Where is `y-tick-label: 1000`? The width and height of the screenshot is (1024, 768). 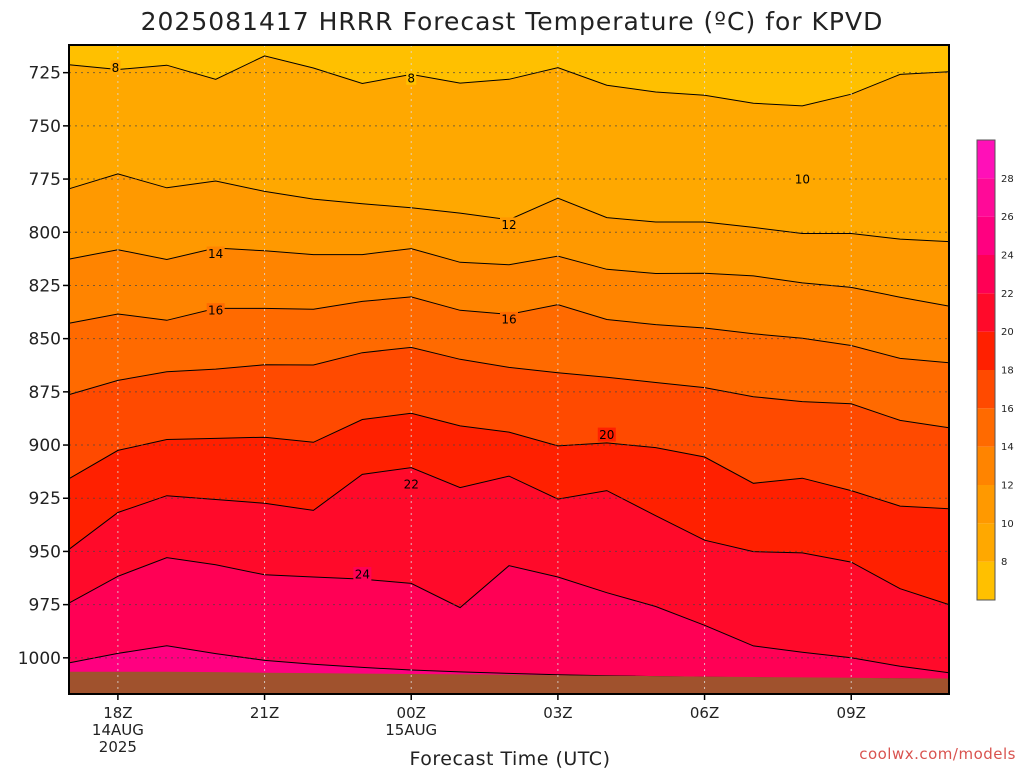
y-tick-label: 1000 is located at coordinates (39, 659).